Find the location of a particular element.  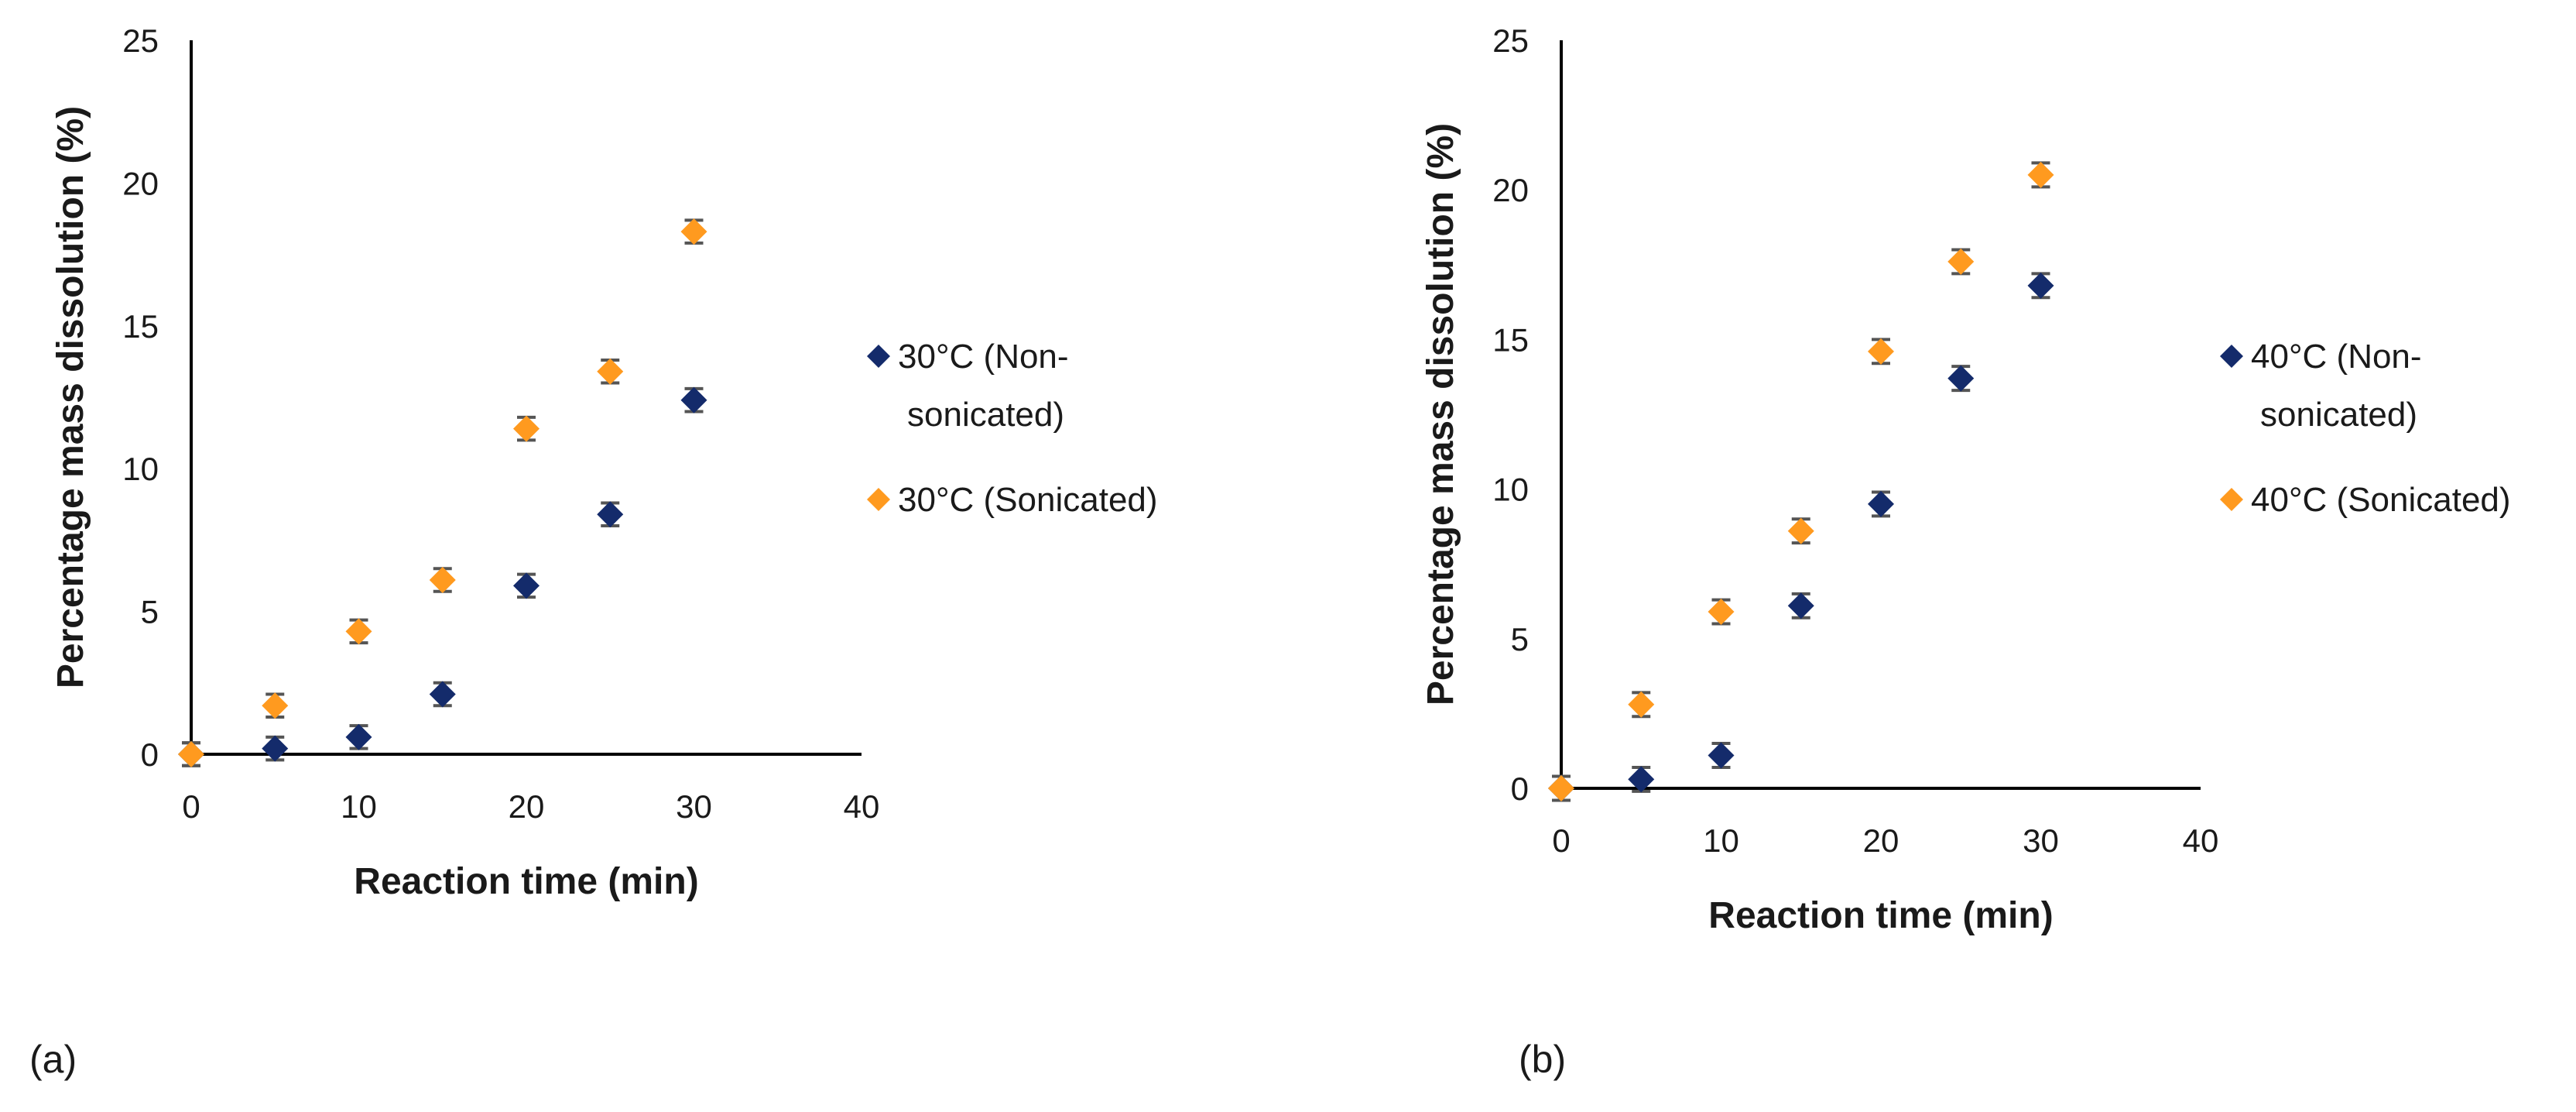

panel-label: (b) is located at coordinates (1542, 1059).